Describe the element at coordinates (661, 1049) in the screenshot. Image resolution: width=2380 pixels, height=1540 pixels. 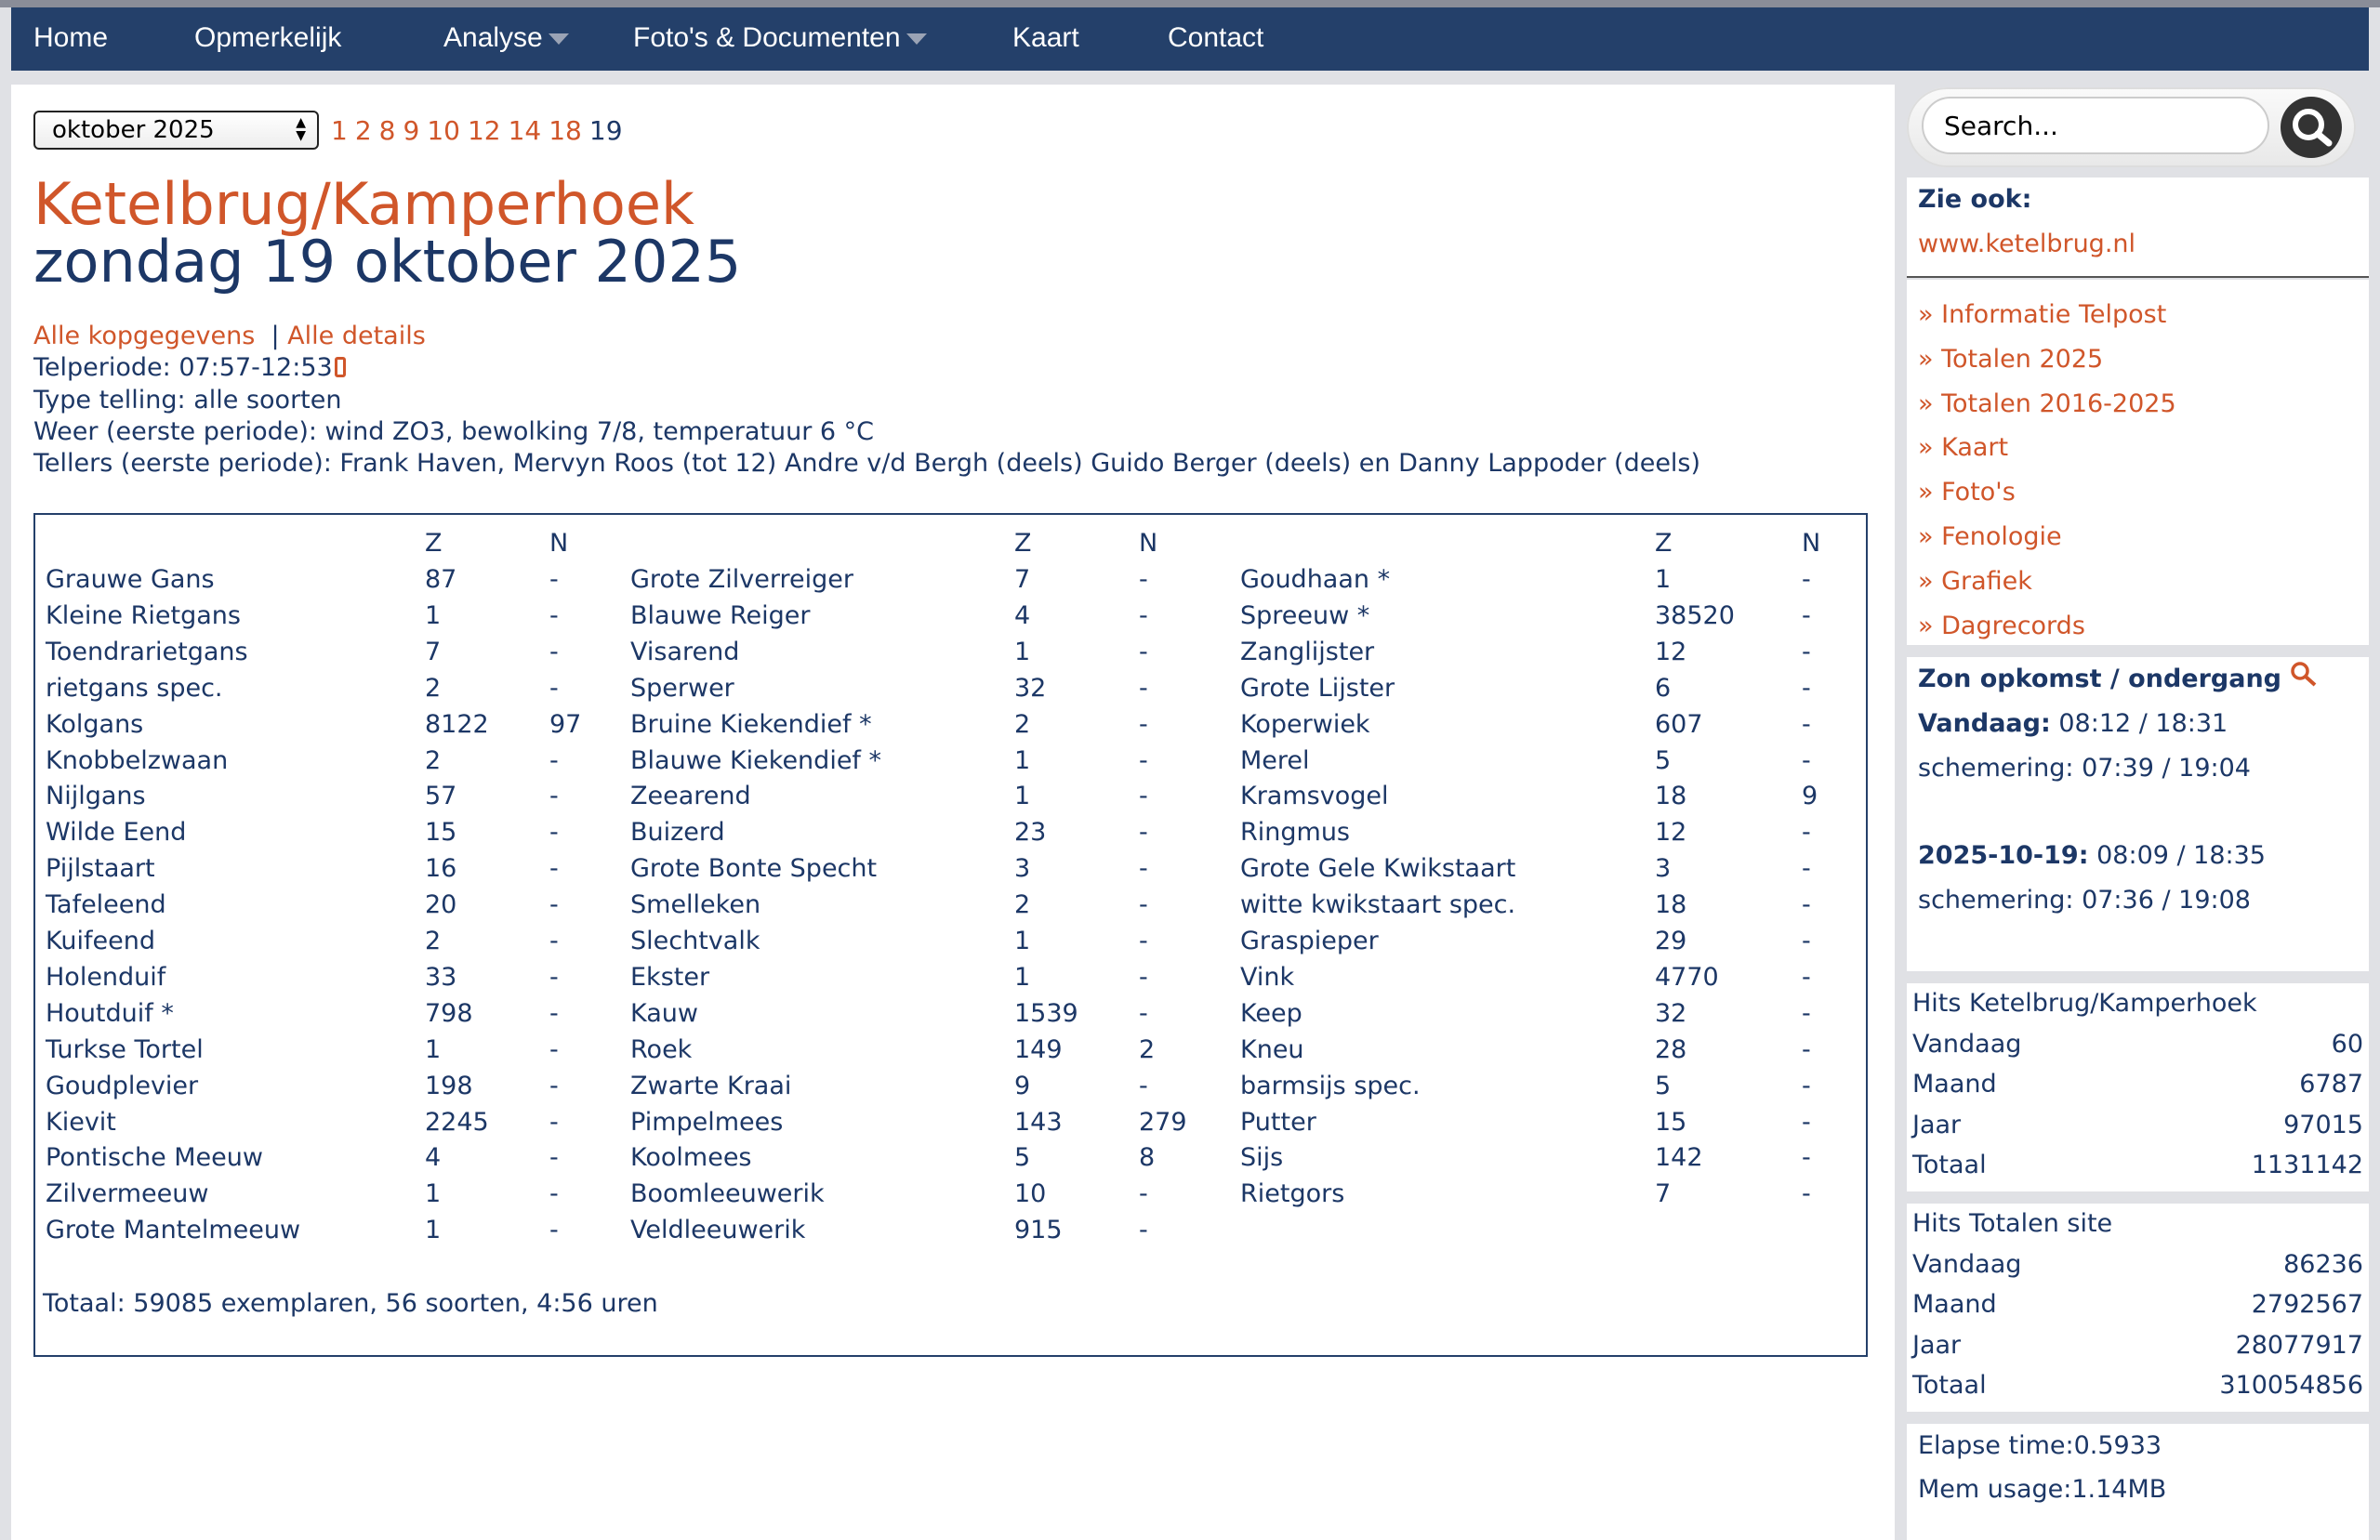
I see `species-name: Roek` at that location.